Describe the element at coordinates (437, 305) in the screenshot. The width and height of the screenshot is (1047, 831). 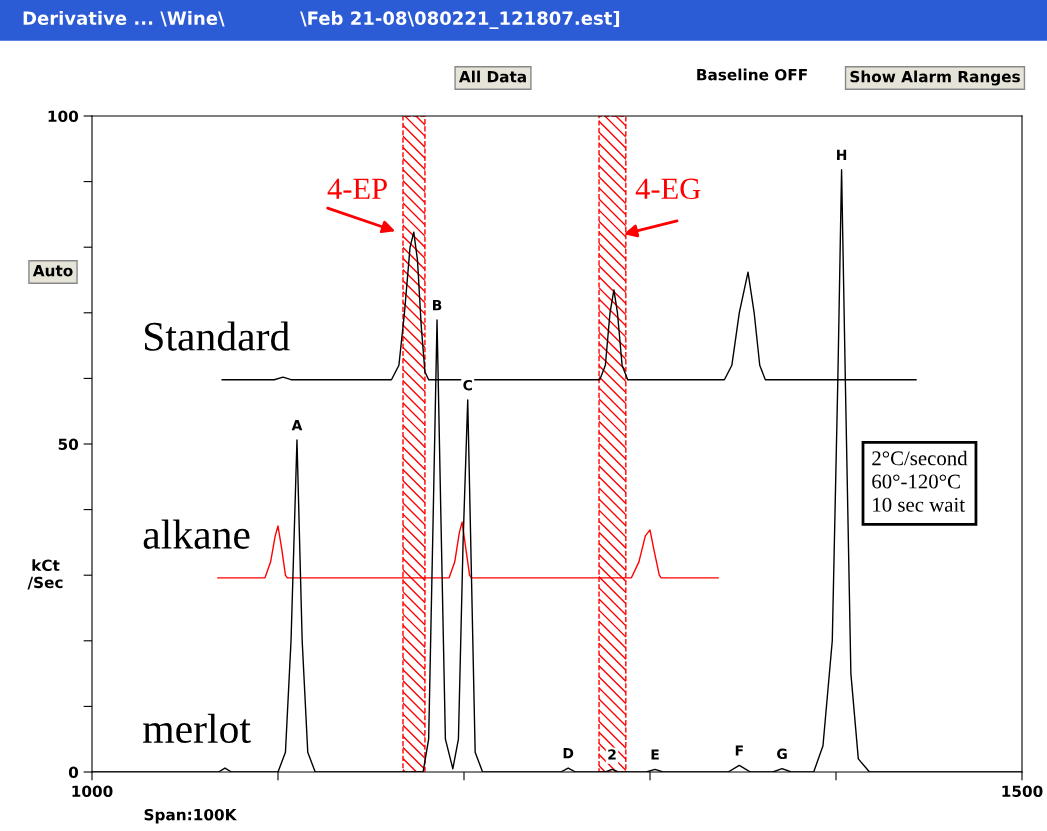
I see `annotation: B` at that location.